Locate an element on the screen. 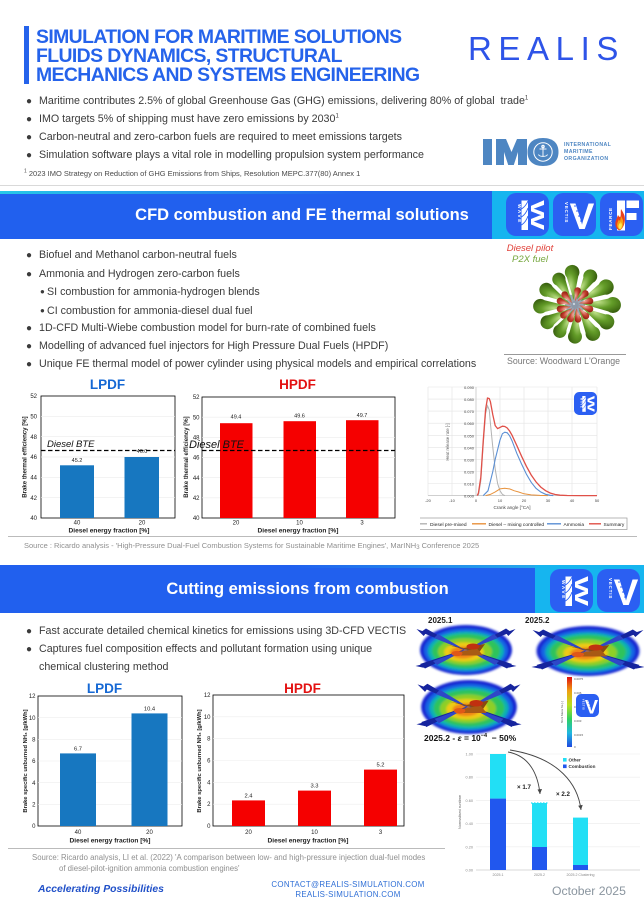 The width and height of the screenshot is (644, 917). svg-text: 10.4 is located at coordinates (150, 709).